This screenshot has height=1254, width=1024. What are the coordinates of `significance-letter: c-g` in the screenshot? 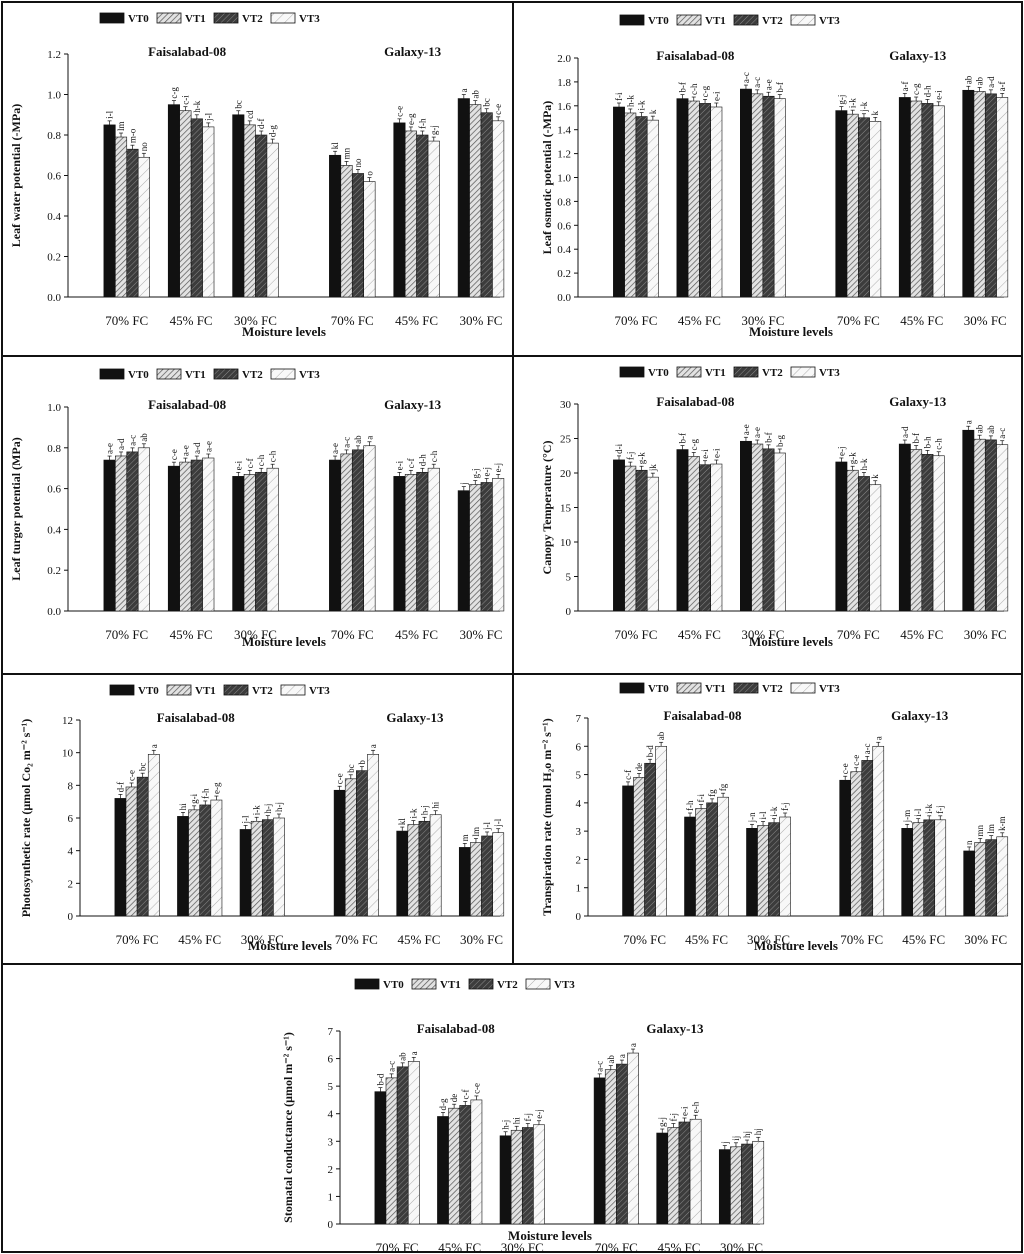 It's located at (916, 89).